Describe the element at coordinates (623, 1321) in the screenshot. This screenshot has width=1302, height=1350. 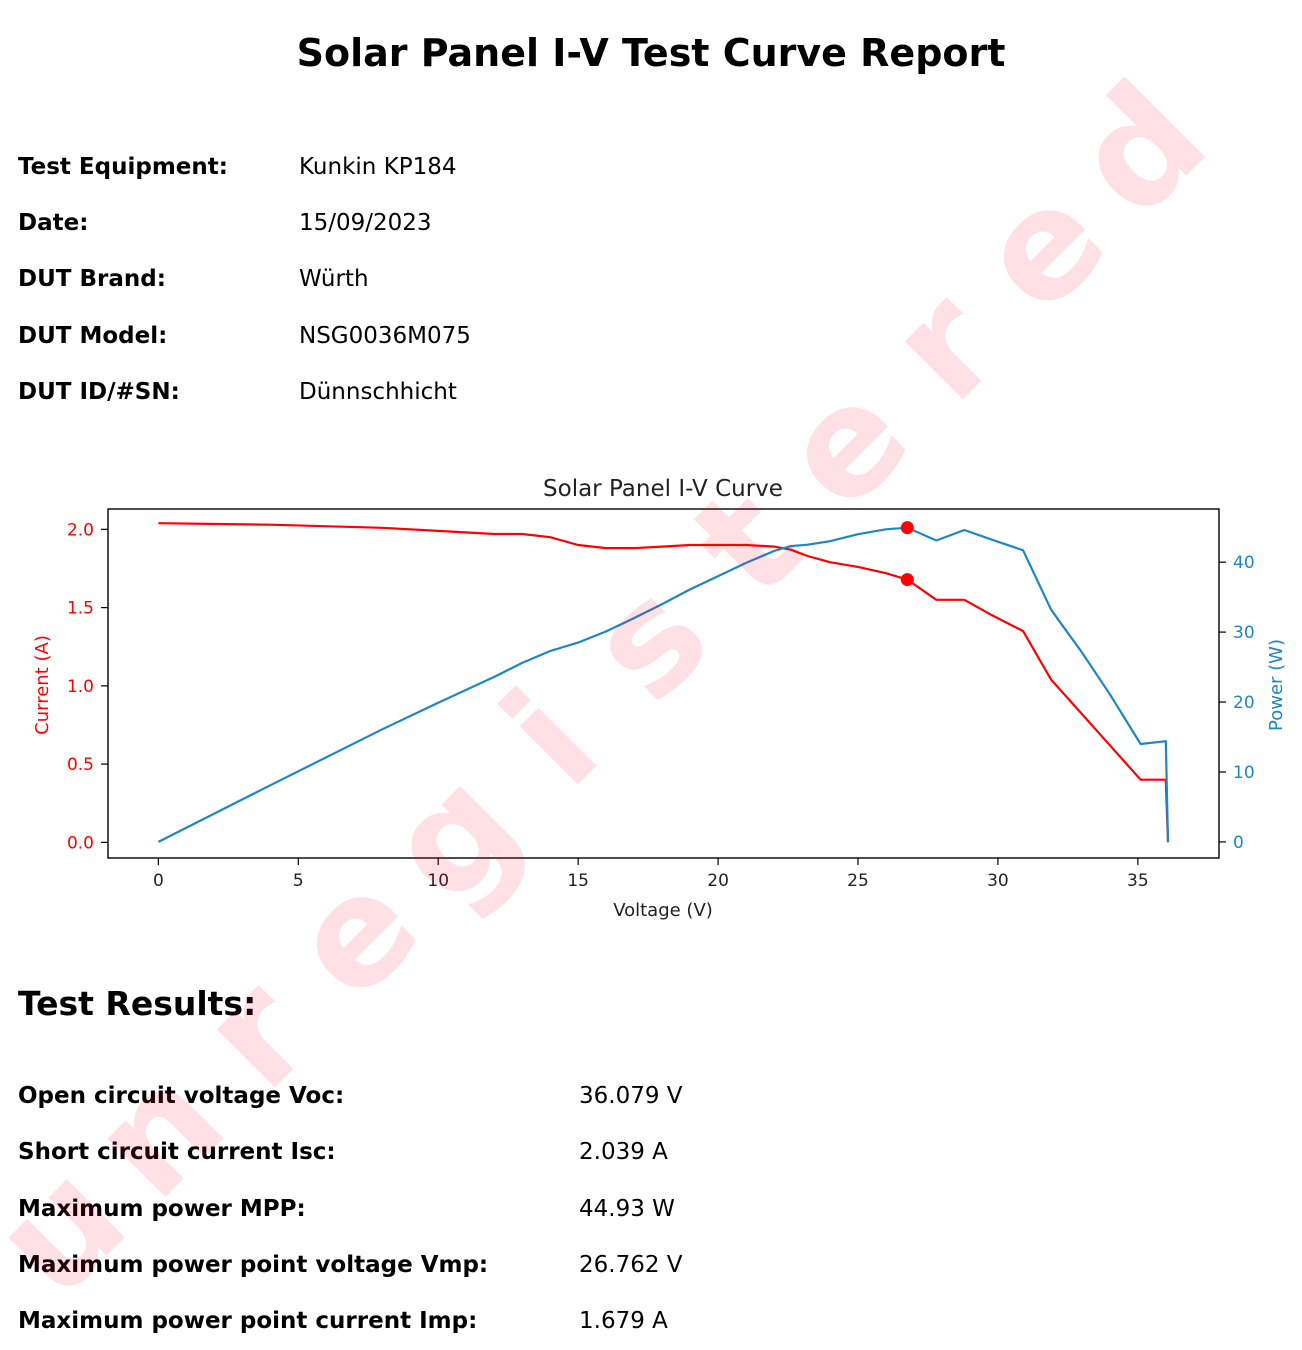
I see `result-value: 1.679 A` at that location.